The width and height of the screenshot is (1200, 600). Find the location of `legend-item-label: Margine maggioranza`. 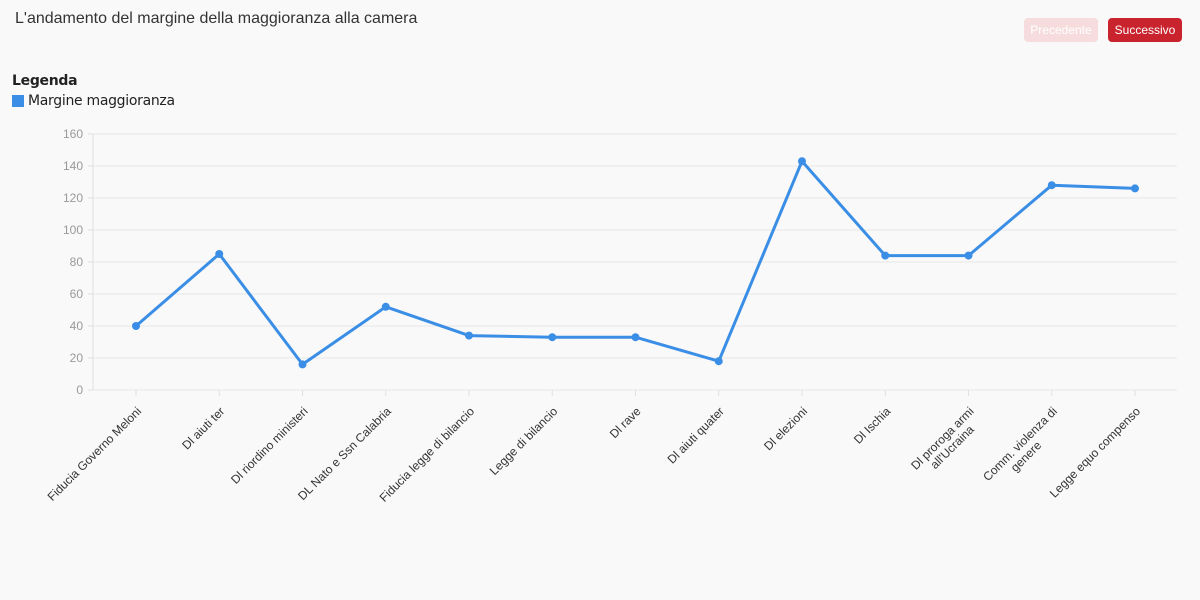

legend-item-label: Margine maggioranza is located at coordinates (101, 101).